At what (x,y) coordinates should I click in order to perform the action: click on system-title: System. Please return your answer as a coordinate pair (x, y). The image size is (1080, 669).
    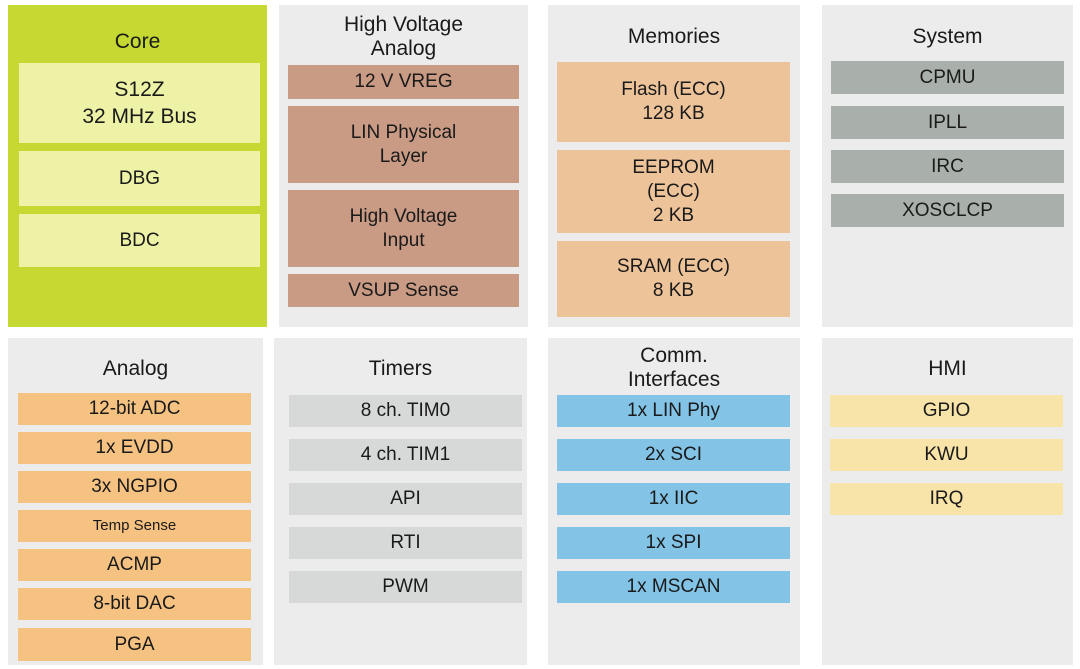
    Looking at the image, I should click on (947, 36).